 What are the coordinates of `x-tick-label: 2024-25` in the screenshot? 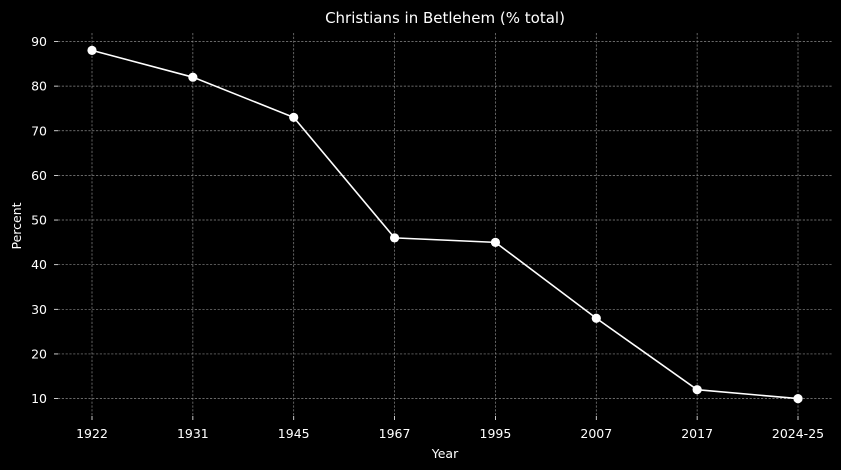 It's located at (798, 433).